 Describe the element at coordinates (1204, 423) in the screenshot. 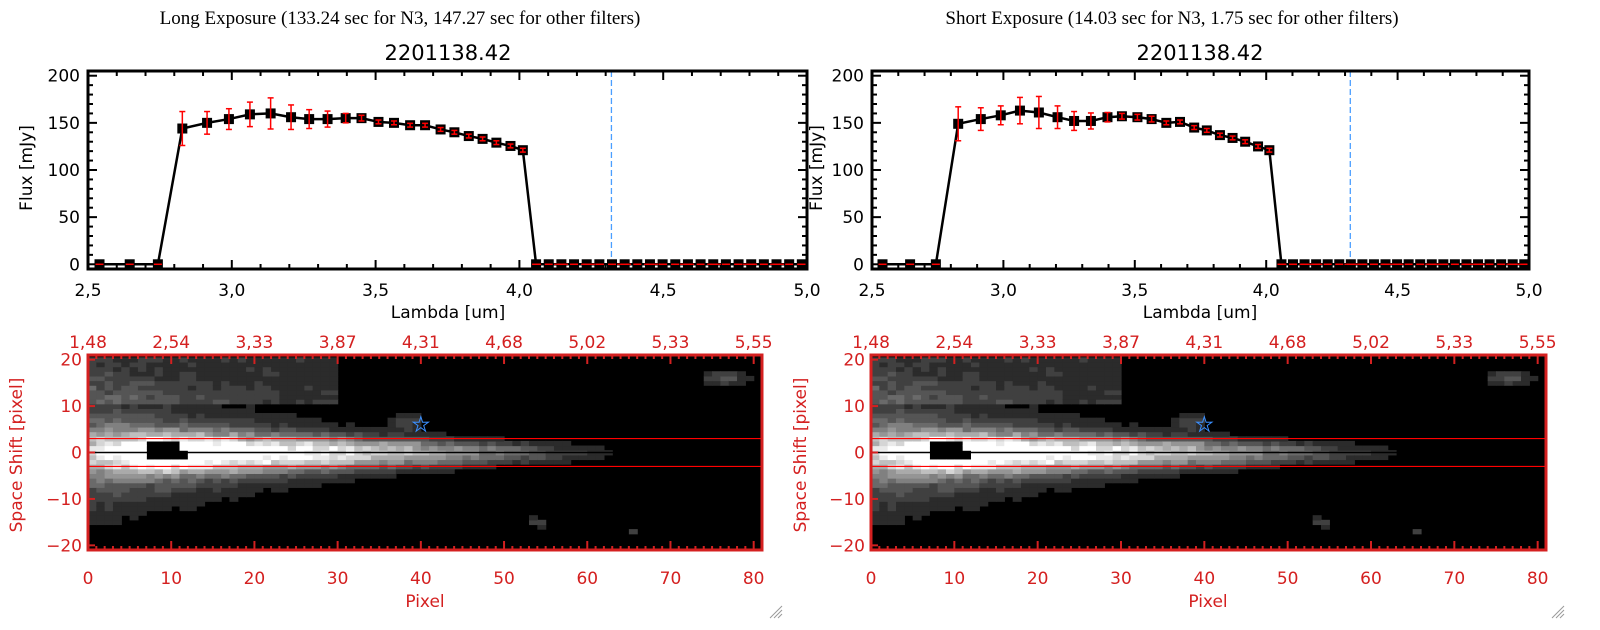

I see `star-marker-icon` at that location.